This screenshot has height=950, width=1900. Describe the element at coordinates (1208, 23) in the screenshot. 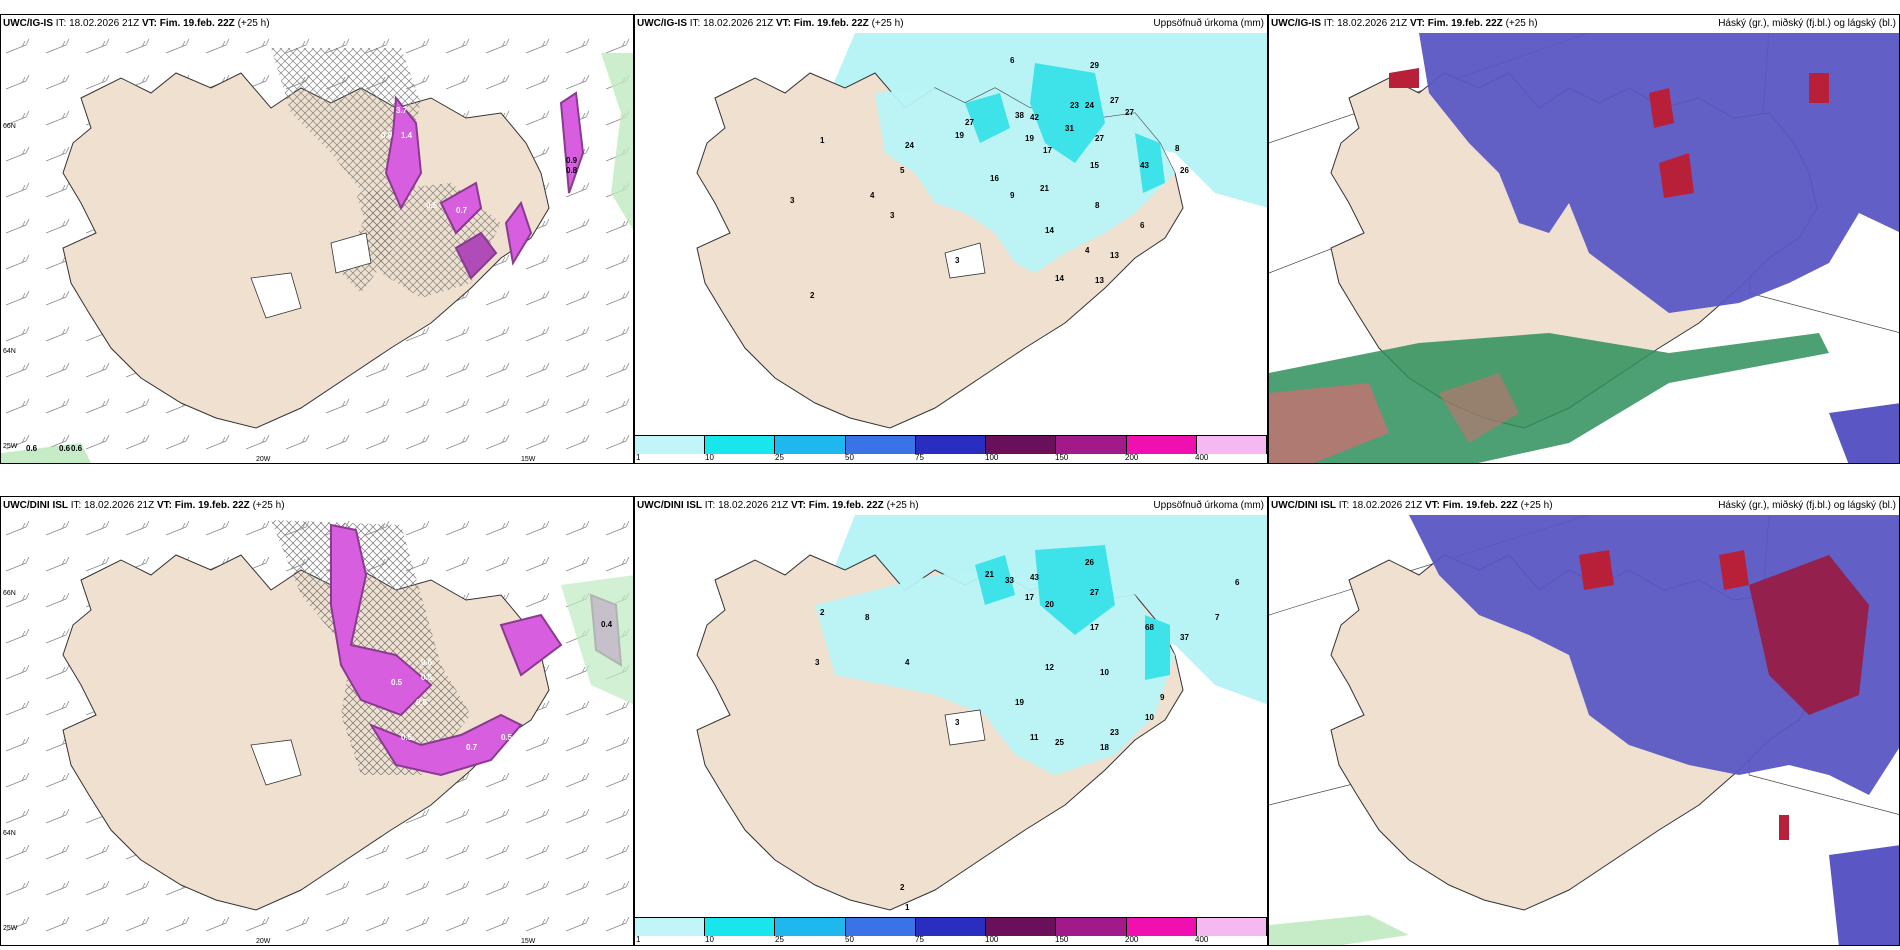

I see `panel-title: Uppsöfnuð úrkoma (mm)` at that location.